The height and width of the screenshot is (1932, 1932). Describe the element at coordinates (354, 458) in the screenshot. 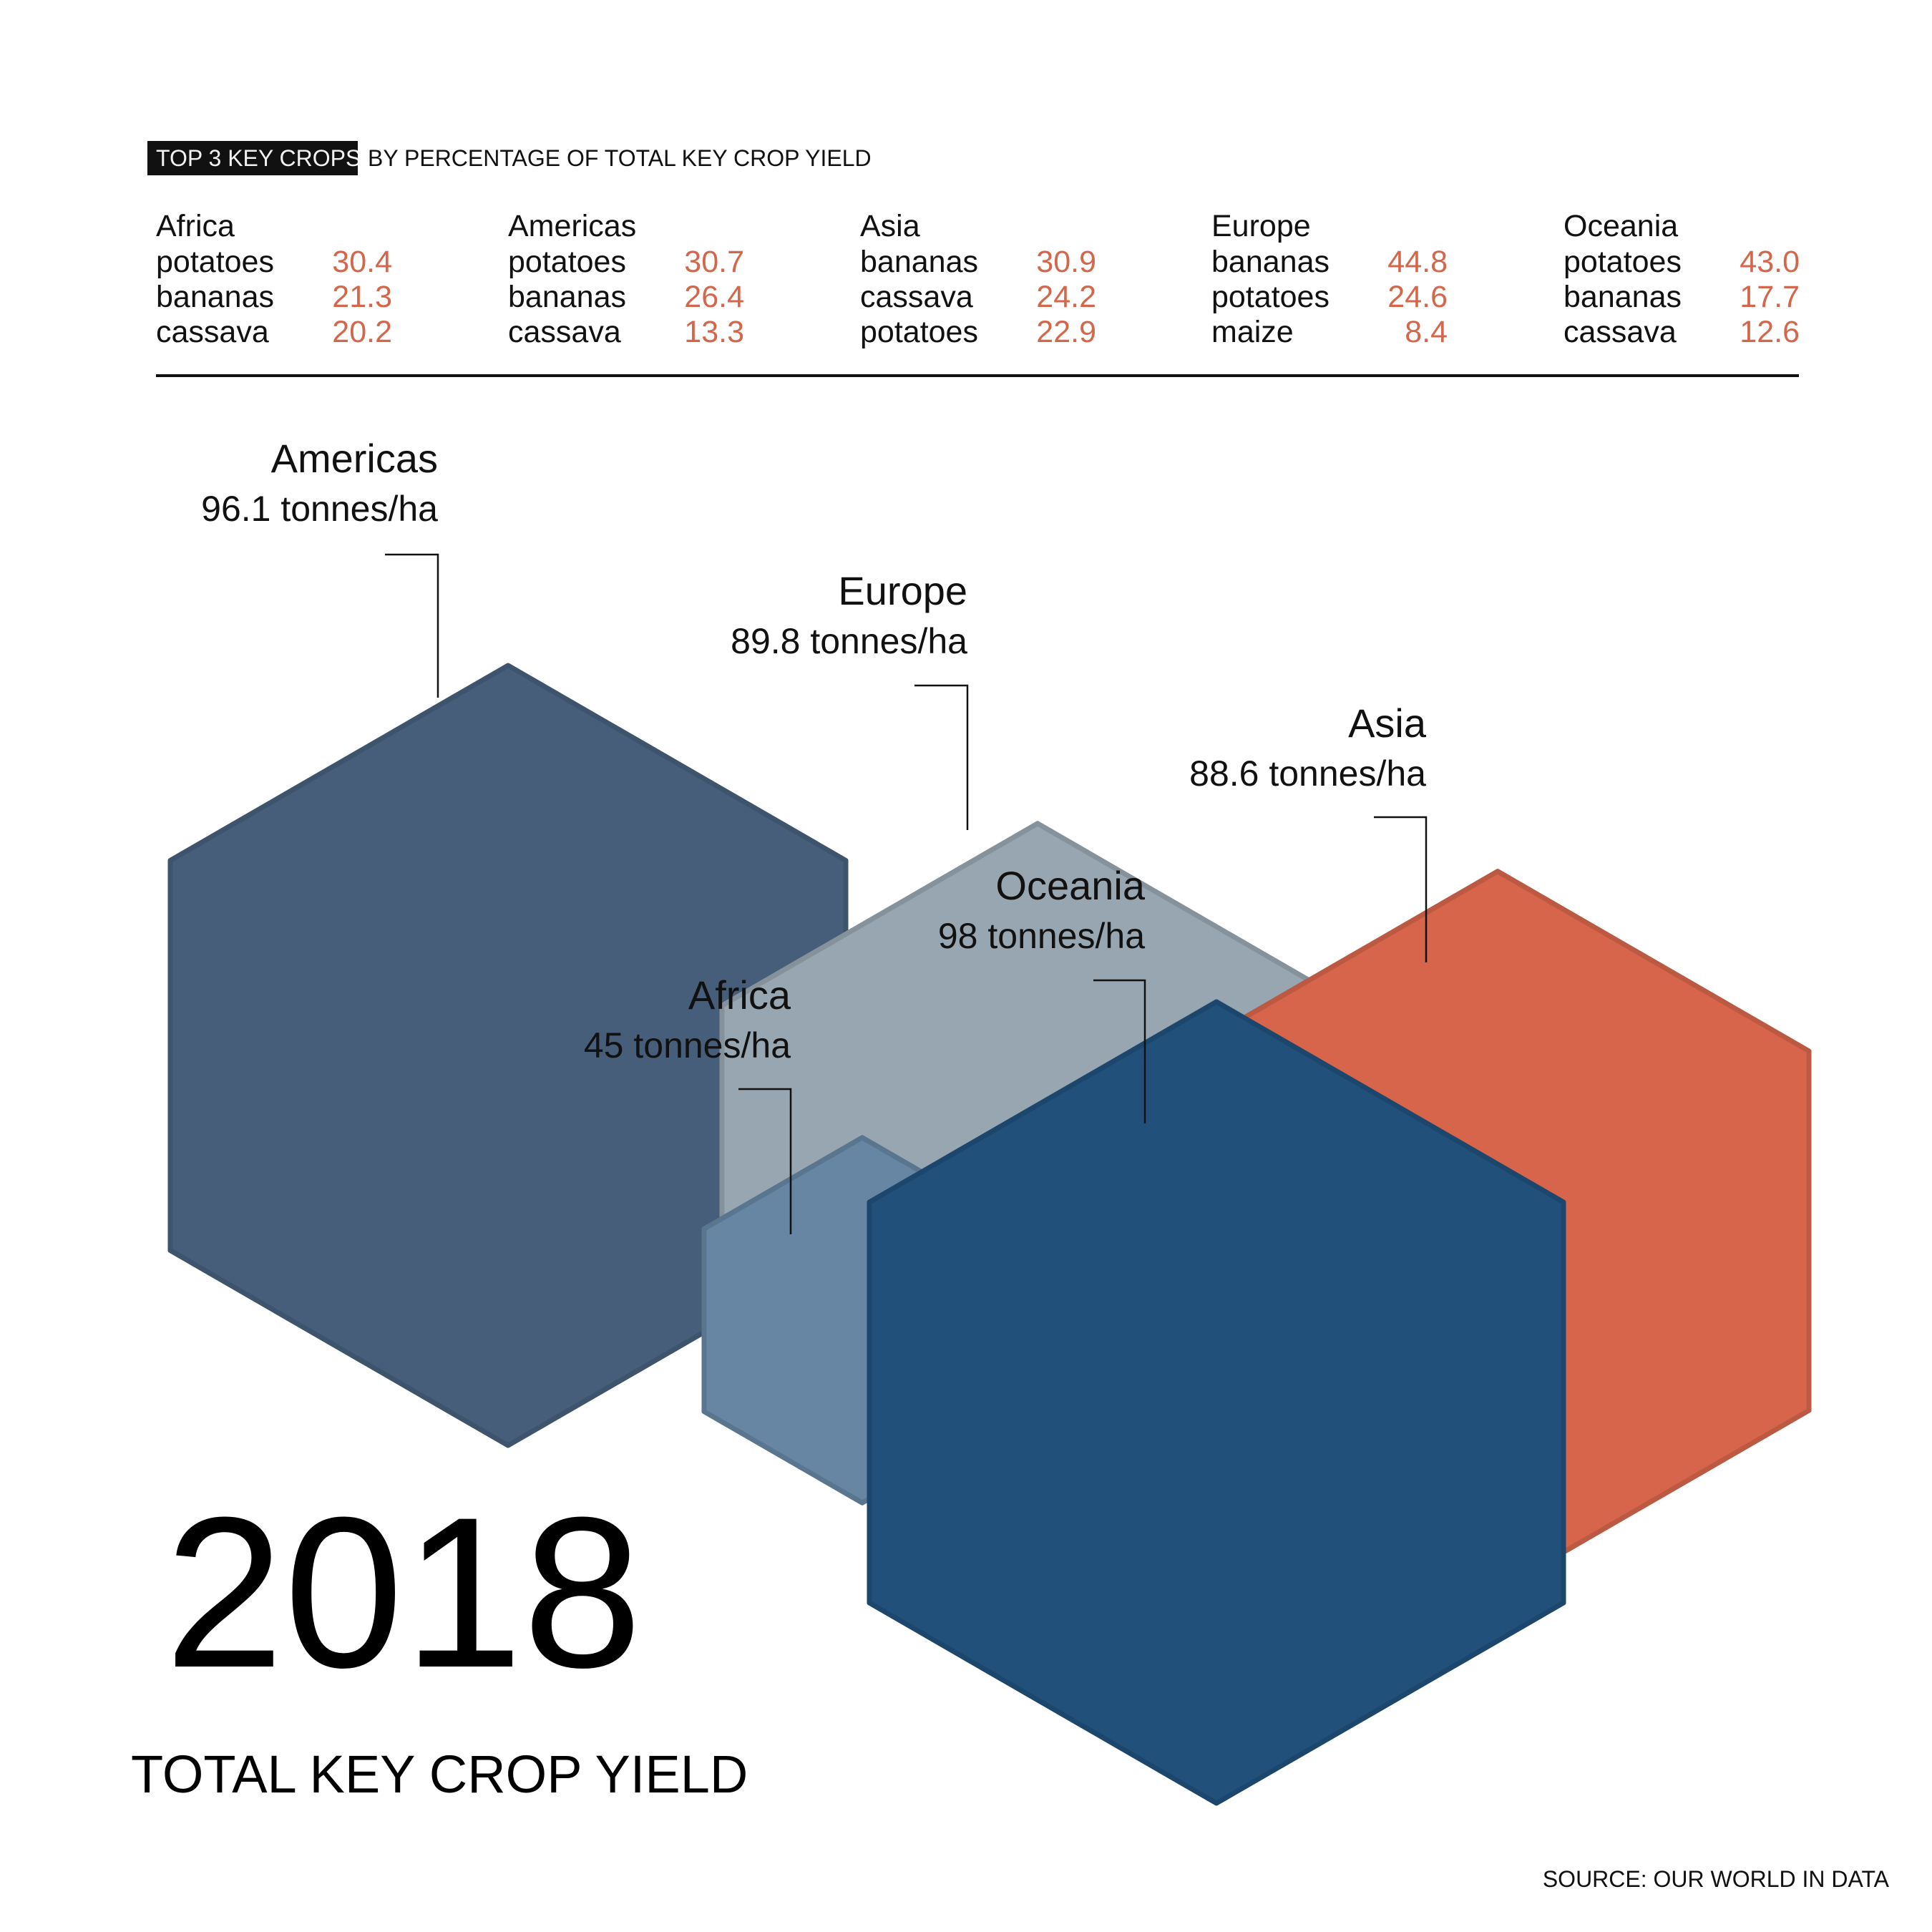

I see `hexagon-label-americas: Americas` at that location.